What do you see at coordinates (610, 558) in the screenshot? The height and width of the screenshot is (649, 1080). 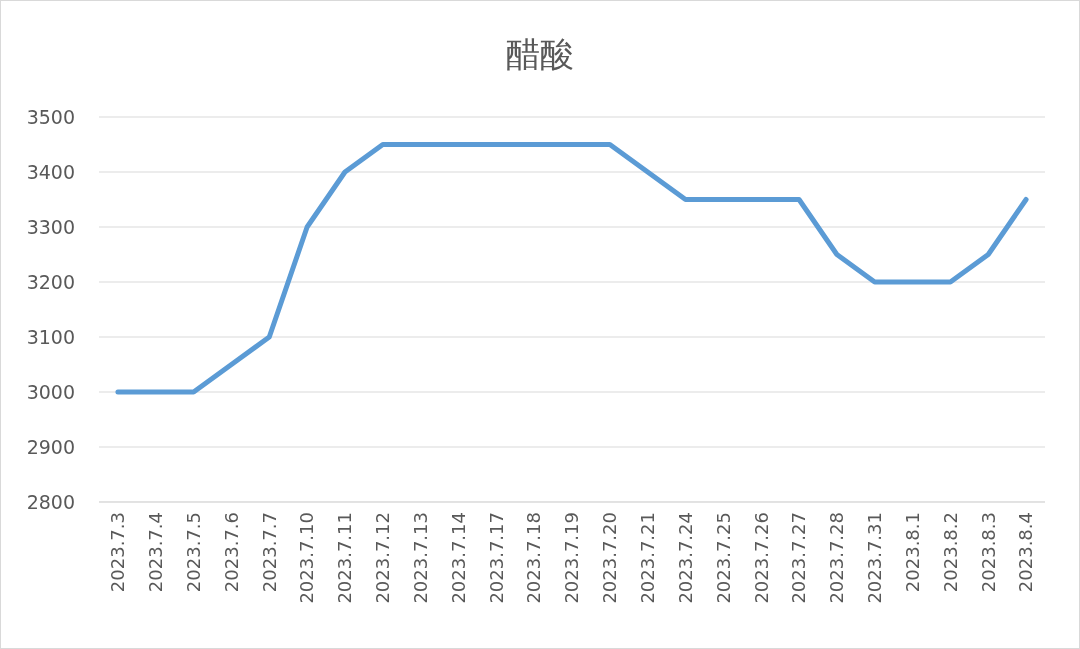 I see `x-tick-label: 2023.7.20` at bounding box center [610, 558].